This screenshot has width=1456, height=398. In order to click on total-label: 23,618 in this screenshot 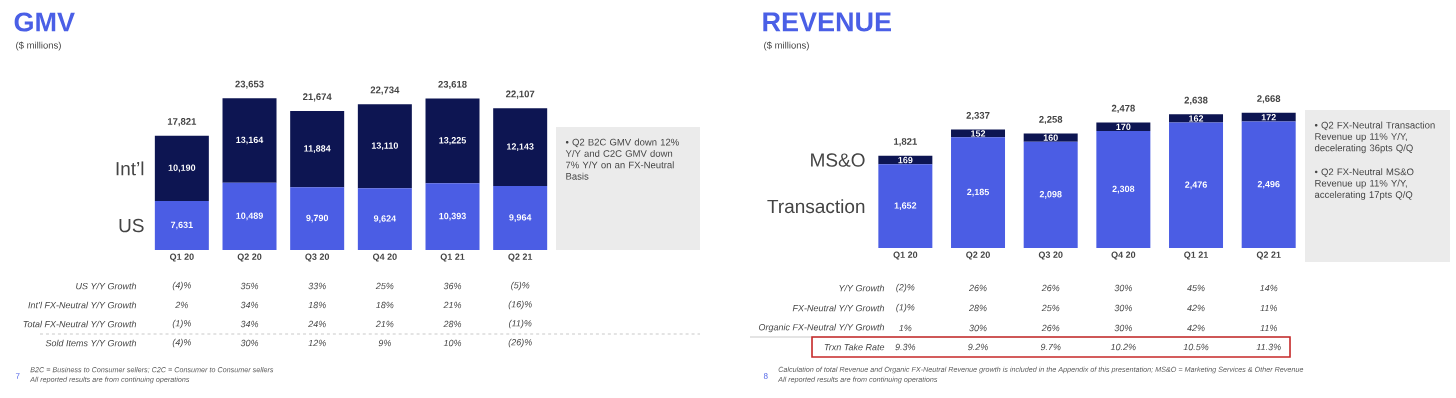, I will do `click(452, 85)`.